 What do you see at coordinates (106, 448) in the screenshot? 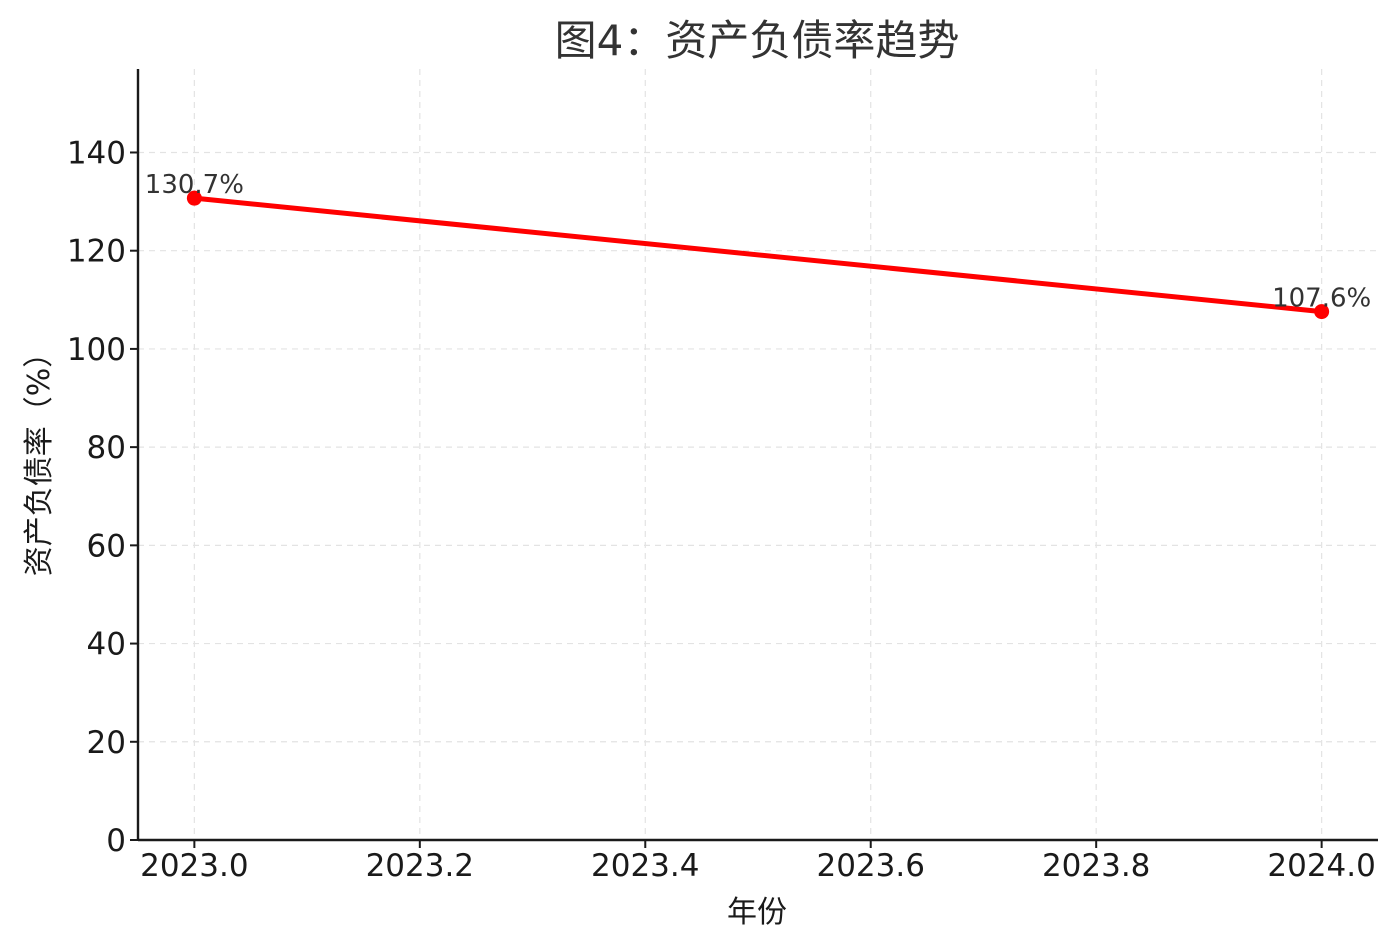
I see `y-tick-label: 80` at bounding box center [106, 448].